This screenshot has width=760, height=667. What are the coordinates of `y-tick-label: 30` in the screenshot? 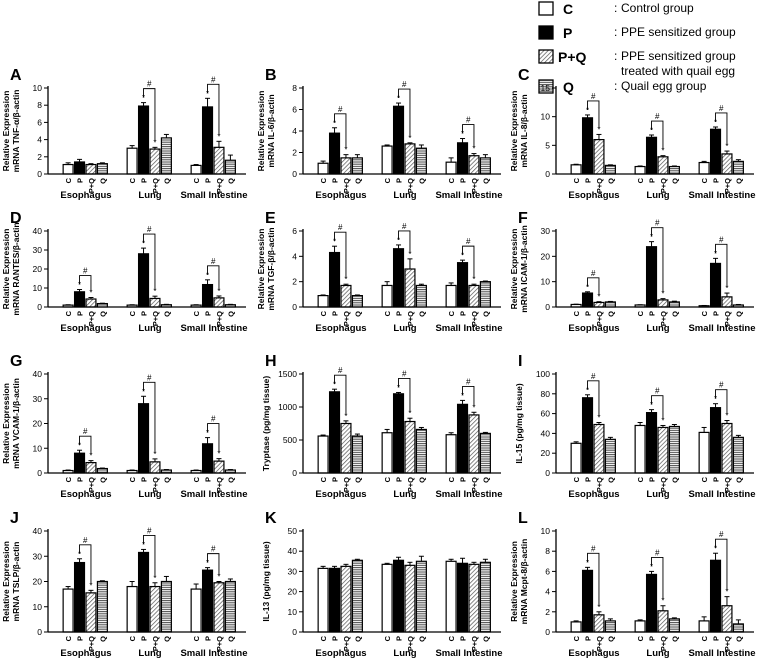 It's located at (293, 571).